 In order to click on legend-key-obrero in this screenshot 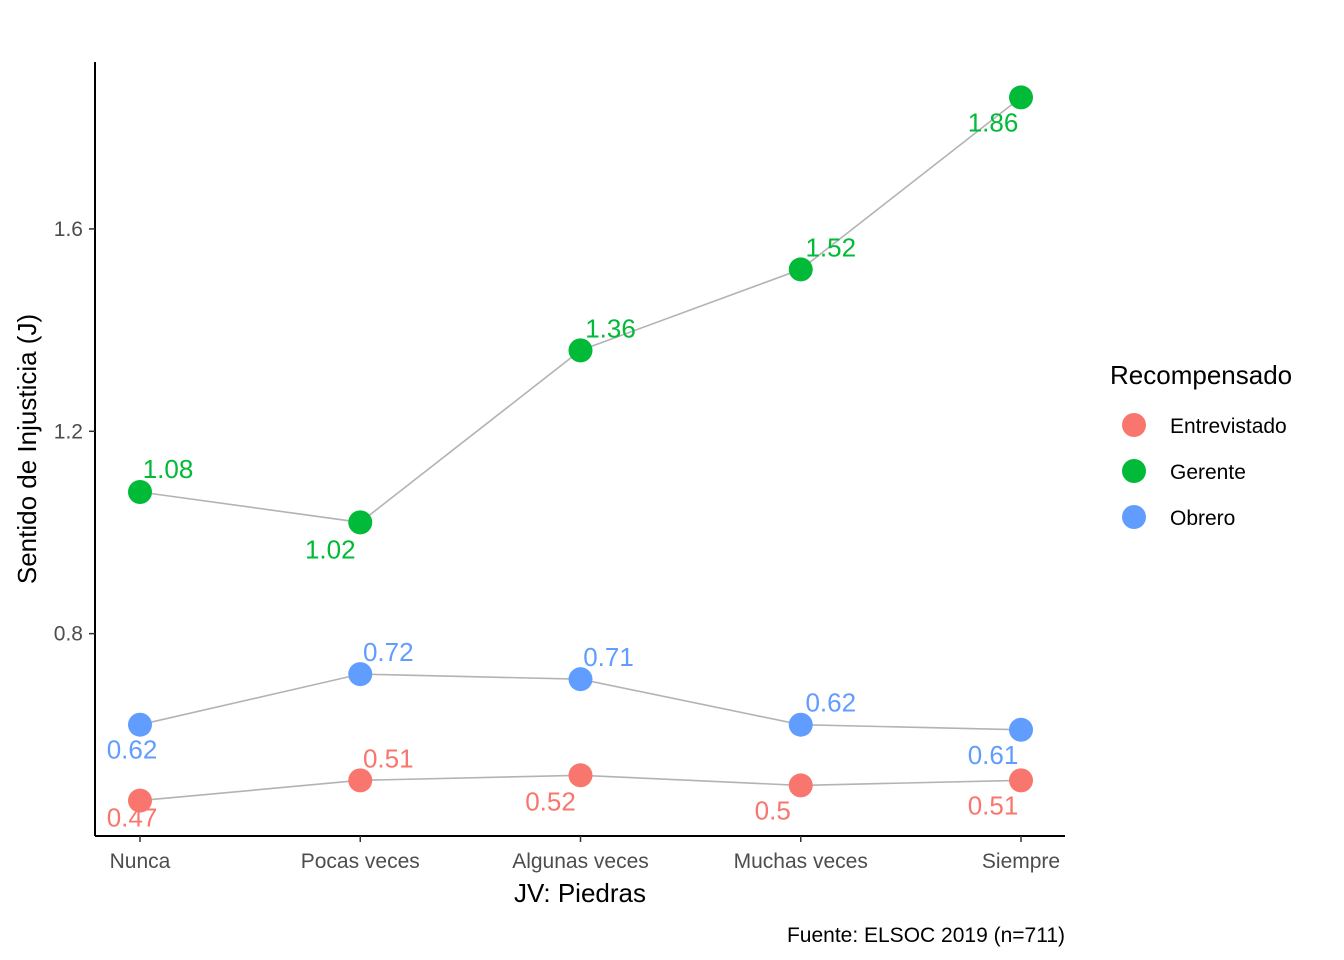, I will do `click(1134, 517)`.